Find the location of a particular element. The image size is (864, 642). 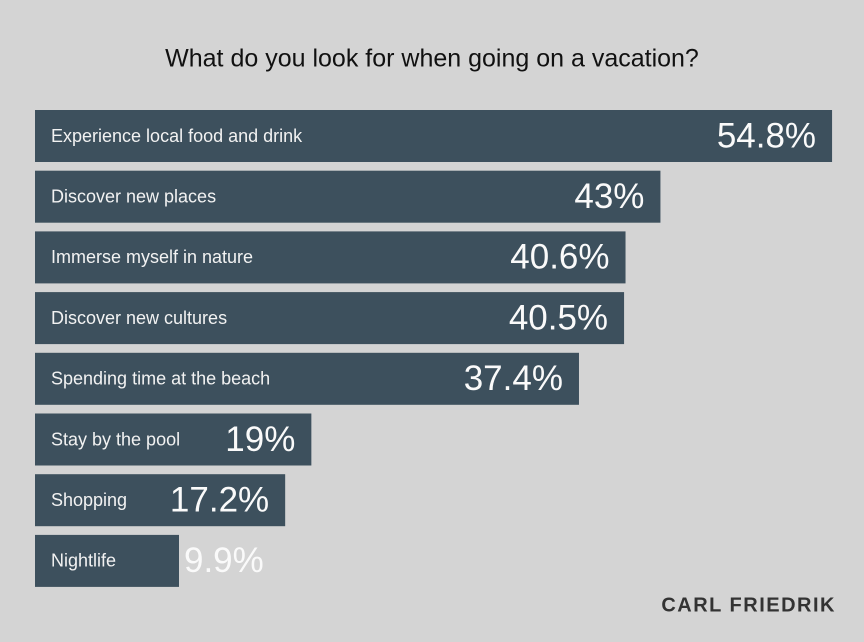

brand: CARL FRIEDRIK is located at coordinates (748, 605).